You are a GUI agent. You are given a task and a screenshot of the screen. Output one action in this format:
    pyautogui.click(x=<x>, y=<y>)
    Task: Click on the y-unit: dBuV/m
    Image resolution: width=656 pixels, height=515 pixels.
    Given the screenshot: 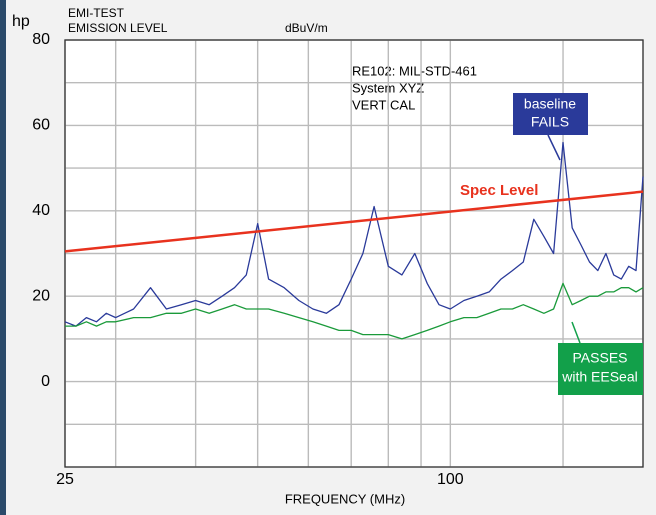 What is the action you would take?
    pyautogui.click(x=306, y=28)
    